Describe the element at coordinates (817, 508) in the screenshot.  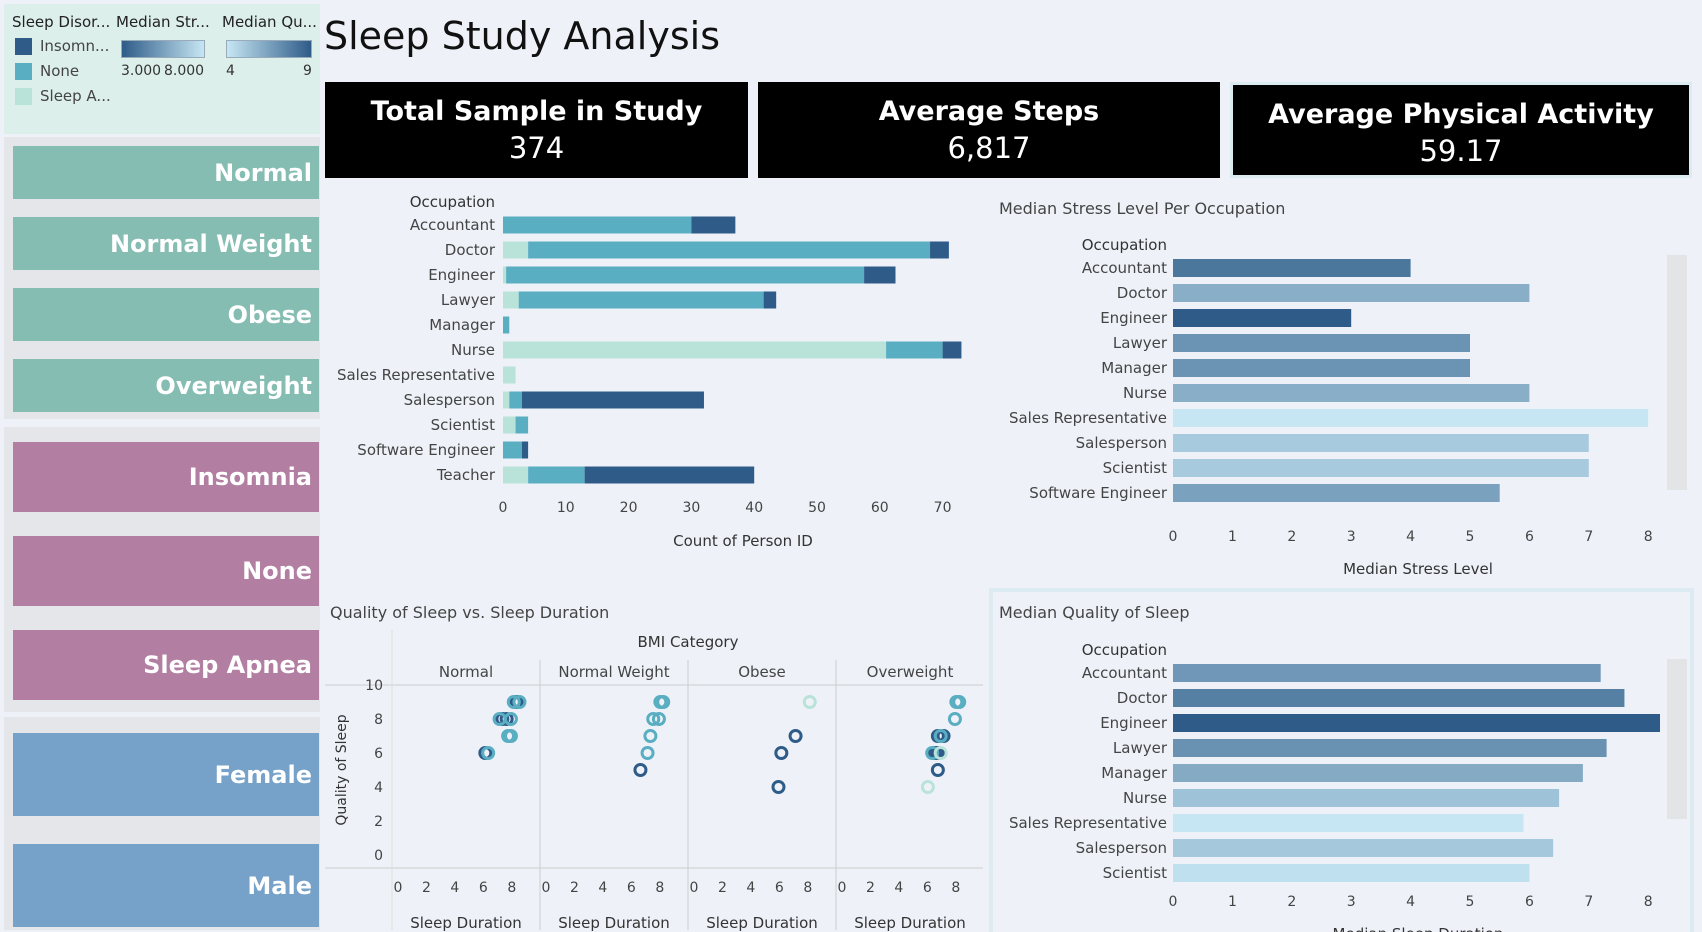
I see `x-tick-label: 50` at that location.